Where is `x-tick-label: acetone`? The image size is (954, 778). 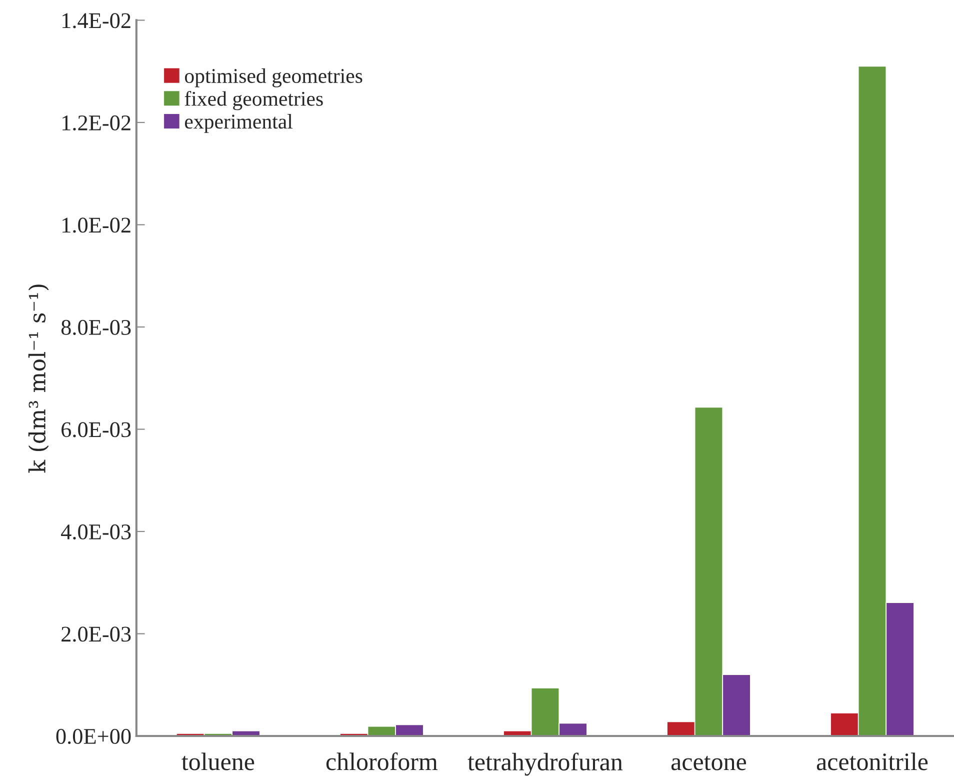 x-tick-label: acetone is located at coordinates (708, 763).